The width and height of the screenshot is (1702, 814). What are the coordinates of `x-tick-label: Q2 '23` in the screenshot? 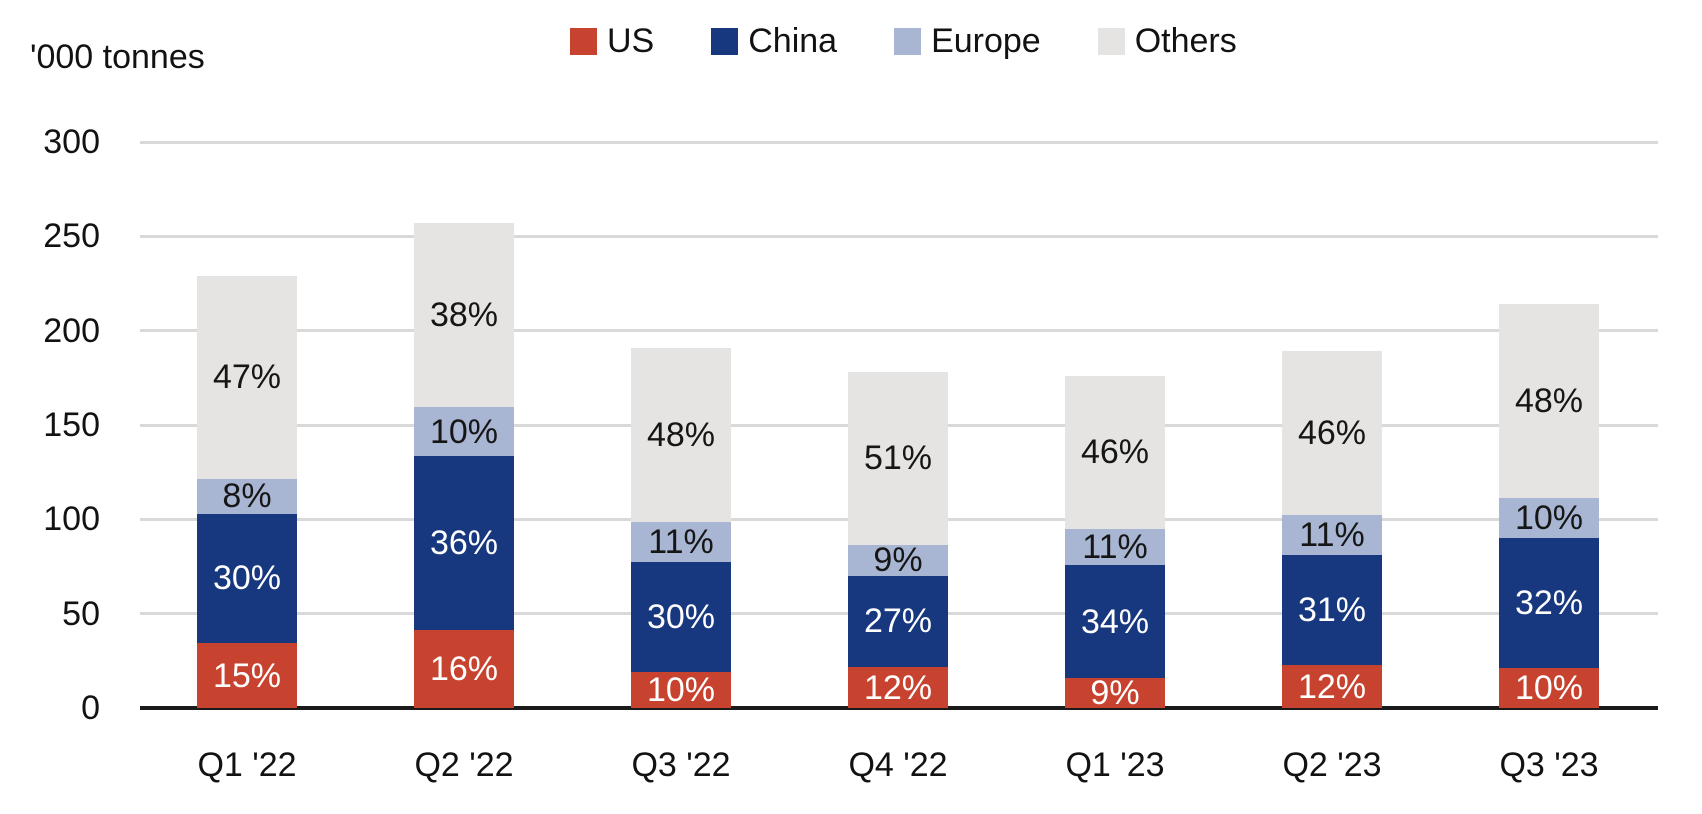 It's located at (1332, 765).